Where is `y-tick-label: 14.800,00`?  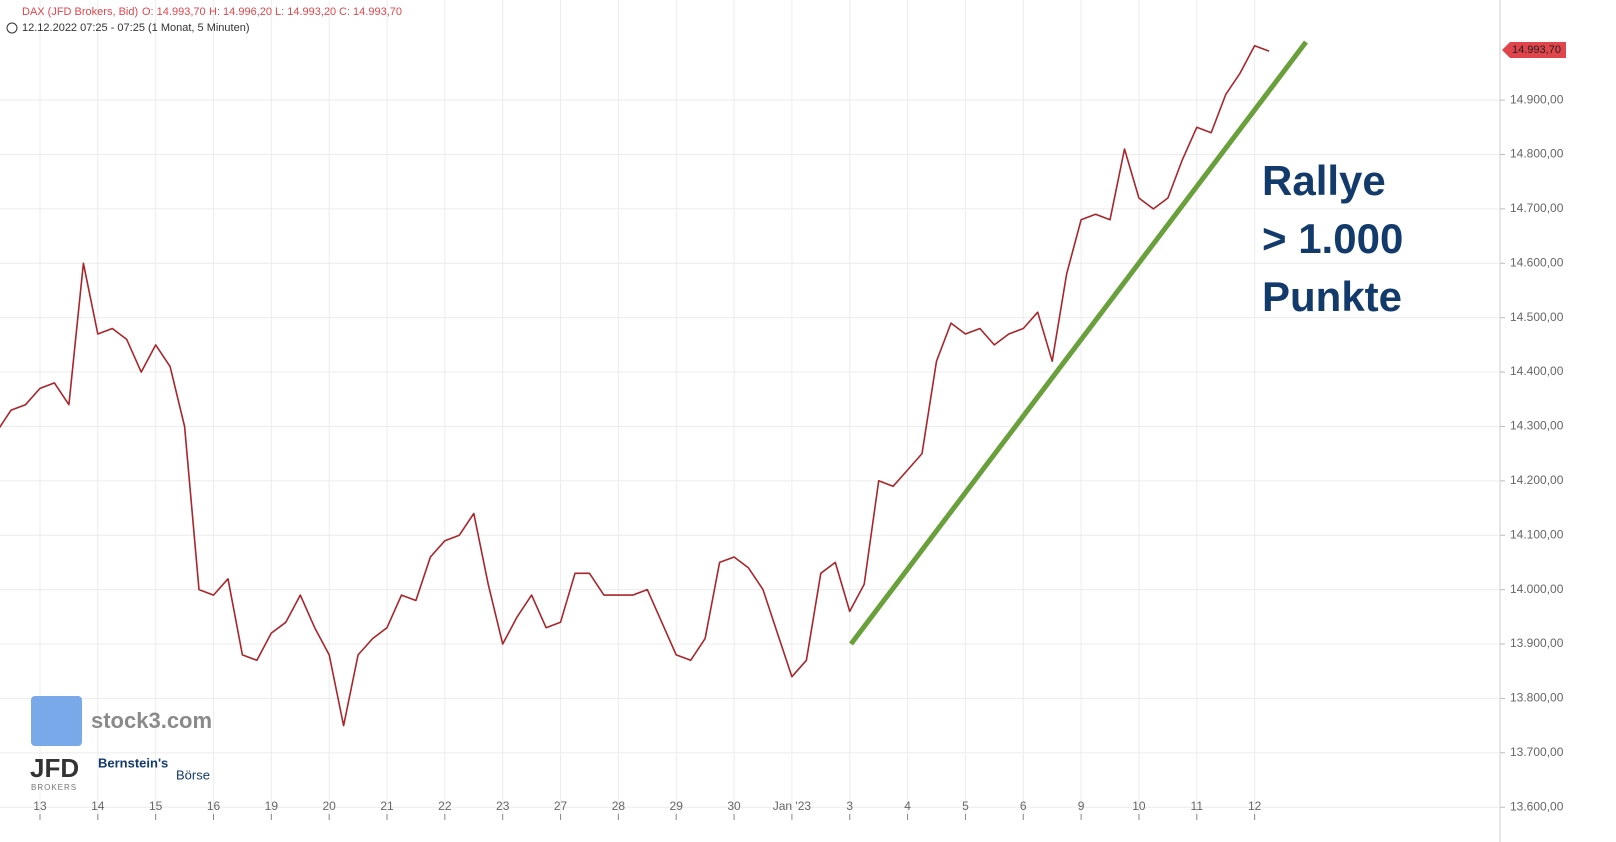 y-tick-label: 14.800,00 is located at coordinates (1537, 154).